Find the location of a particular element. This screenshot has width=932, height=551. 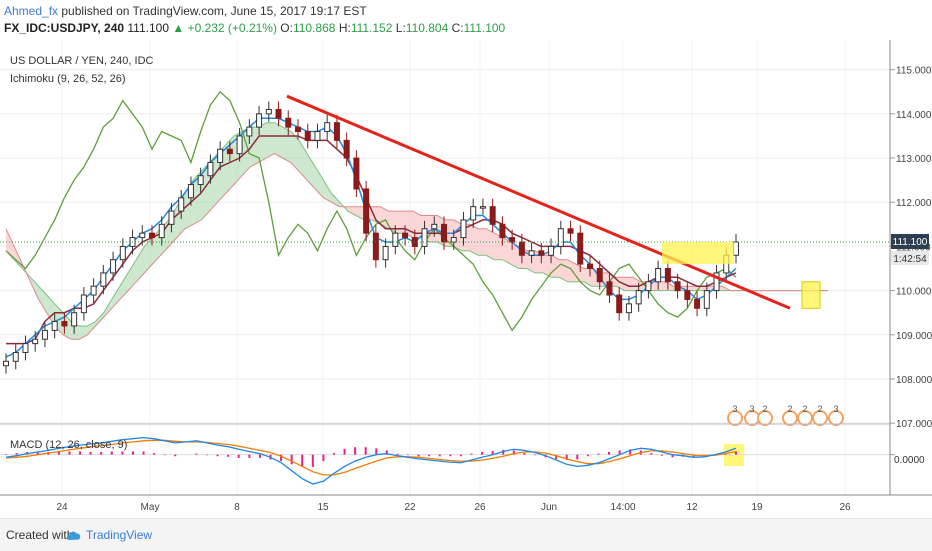

highlight-box is located at coordinates (698, 253).